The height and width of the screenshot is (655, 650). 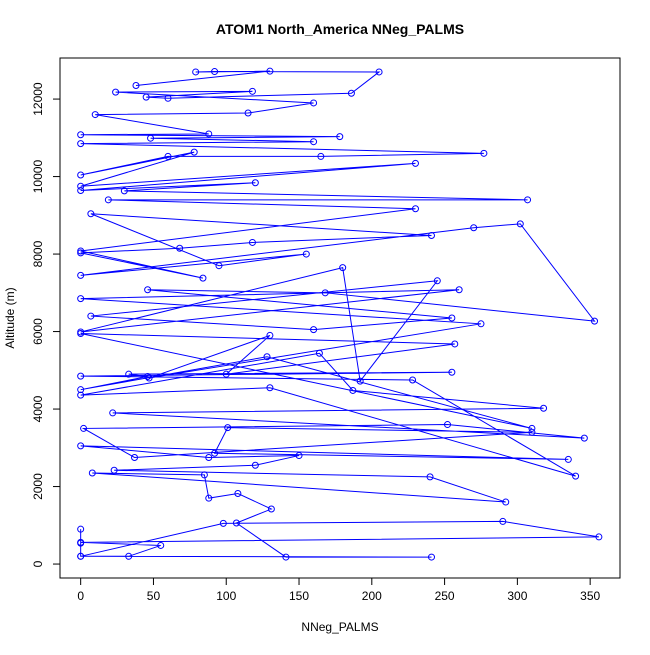 I want to click on y-tick-label: 10000, so click(x=38, y=177).